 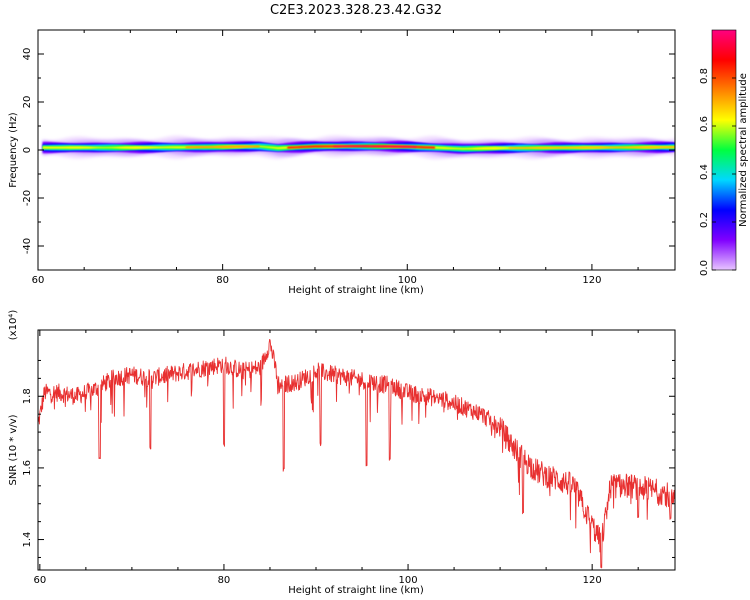 I want to click on spectral-band, so click(x=358, y=147).